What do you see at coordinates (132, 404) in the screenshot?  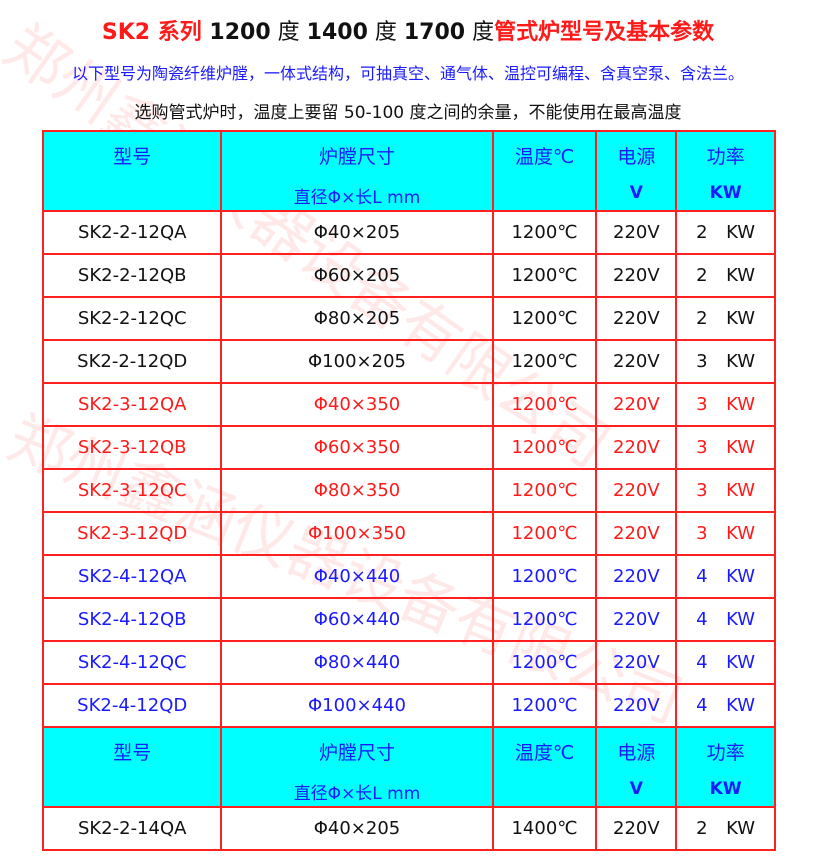 I see `model-cell: SK2-3-12QA` at bounding box center [132, 404].